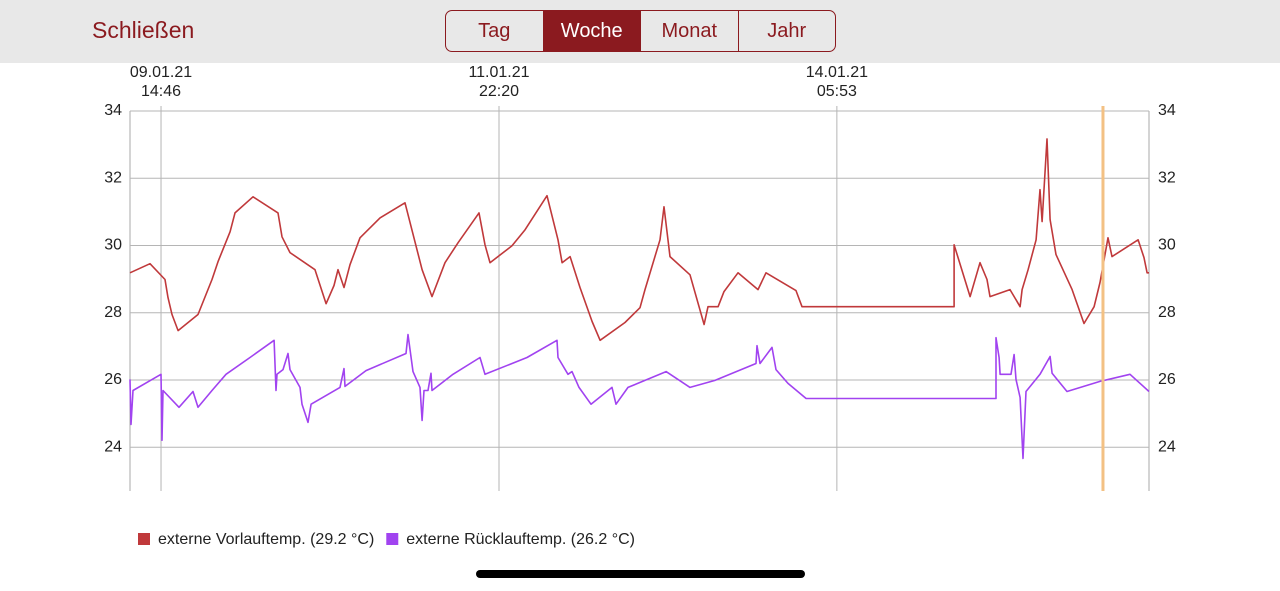  What do you see at coordinates (143, 30) in the screenshot?
I see `close-button: Schließen` at bounding box center [143, 30].